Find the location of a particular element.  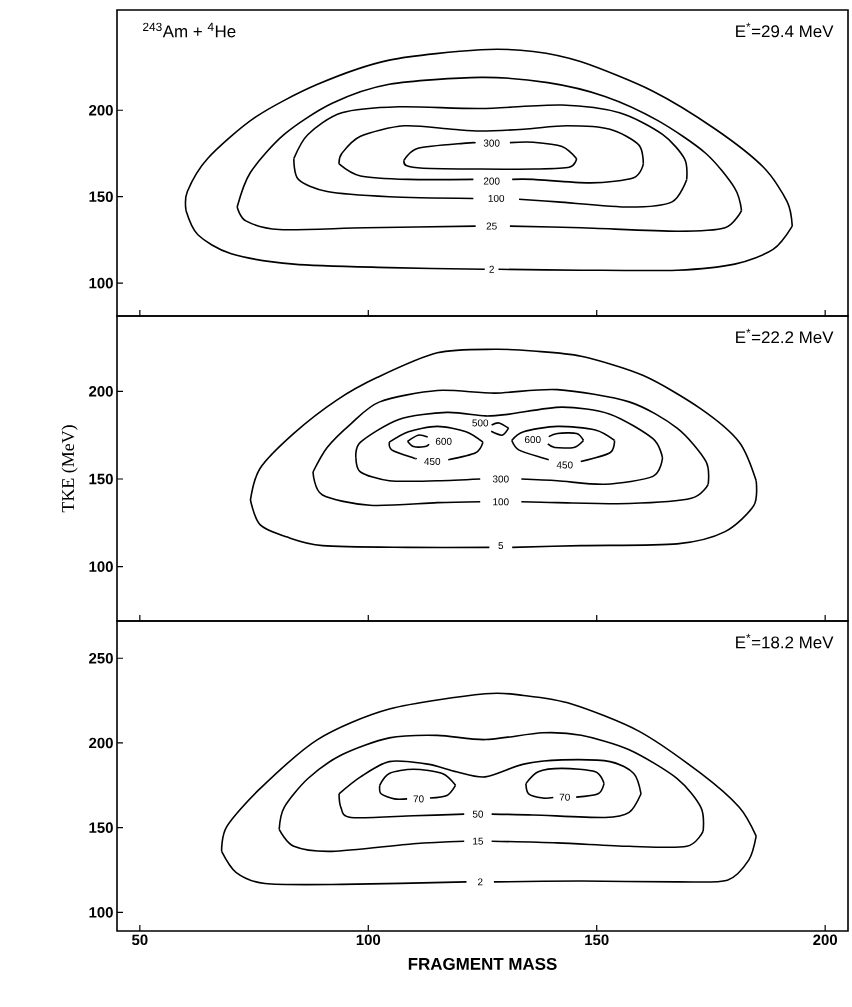

annotation: E$^{*}$=18.2 MeV is located at coordinates (785, 641).